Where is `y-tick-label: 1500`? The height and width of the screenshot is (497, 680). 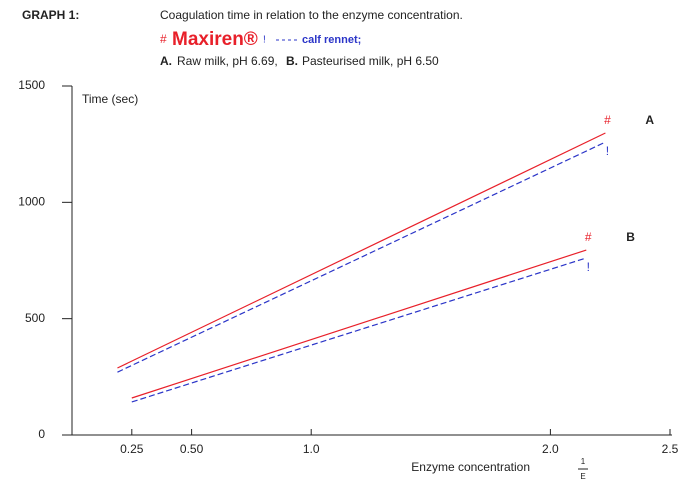 y-tick-label: 1500 is located at coordinates (31, 85).